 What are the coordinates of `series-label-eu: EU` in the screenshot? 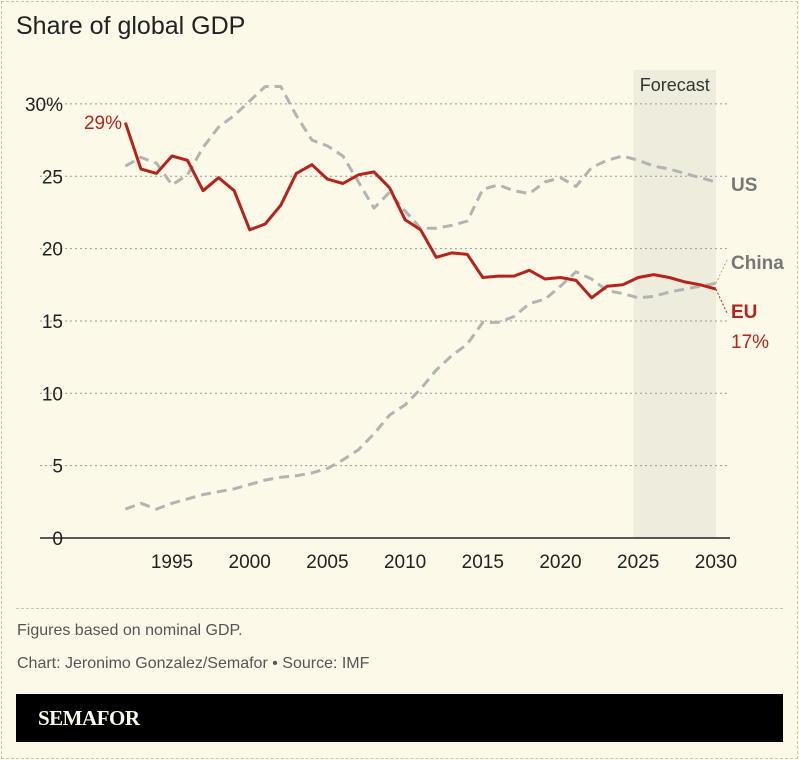 It's located at (744, 312).